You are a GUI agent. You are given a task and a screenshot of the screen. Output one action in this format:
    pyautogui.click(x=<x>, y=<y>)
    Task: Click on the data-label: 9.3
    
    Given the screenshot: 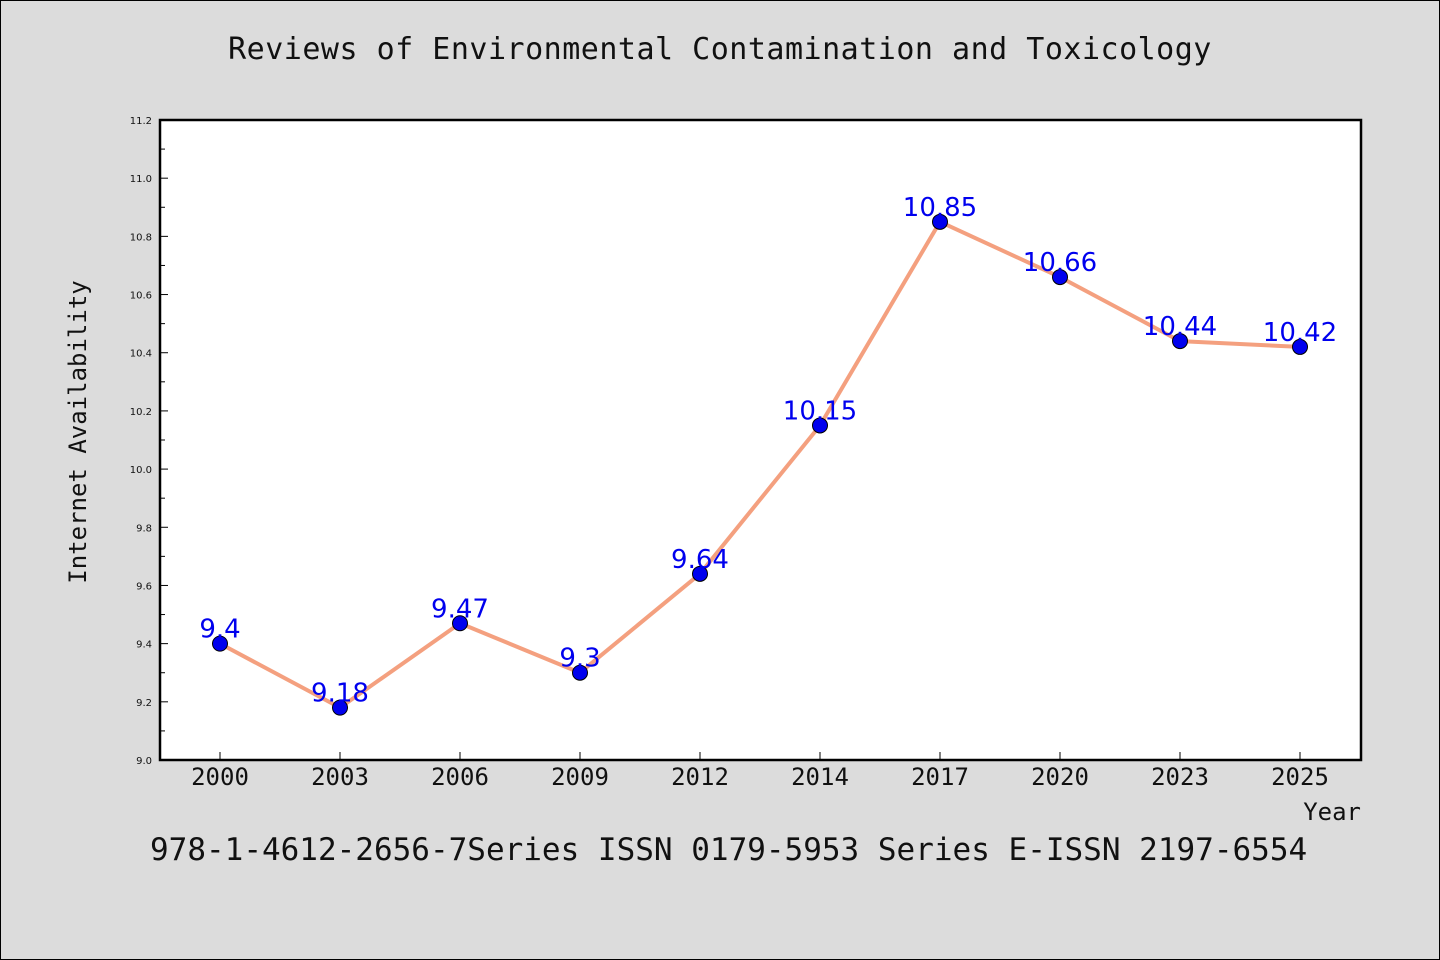 What is the action you would take?
    pyautogui.click(x=579, y=659)
    